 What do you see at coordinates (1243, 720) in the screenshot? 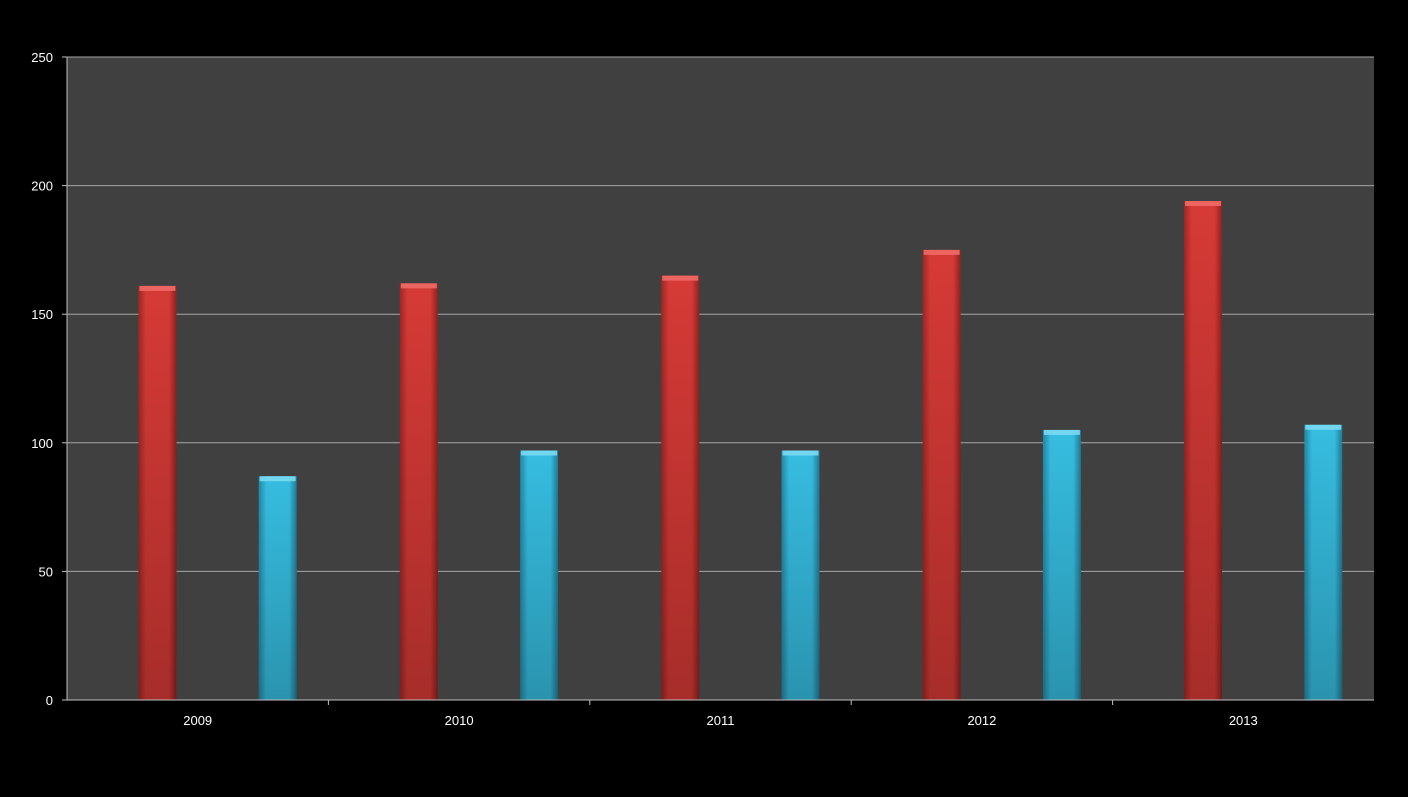
I see `x-tick-label: 2013` at bounding box center [1243, 720].